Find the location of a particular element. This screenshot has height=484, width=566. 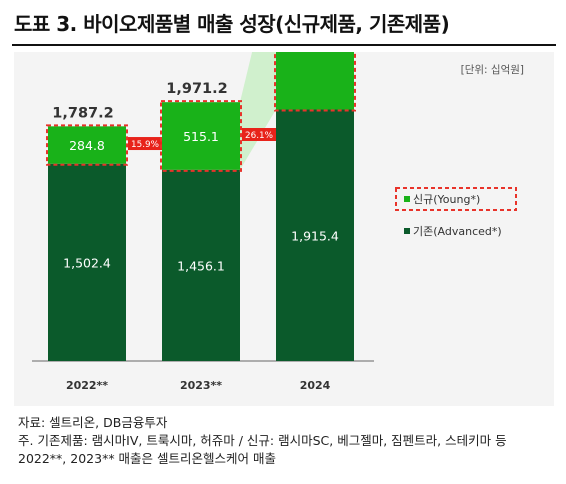

category-label-2: 2024 is located at coordinates (315, 385).